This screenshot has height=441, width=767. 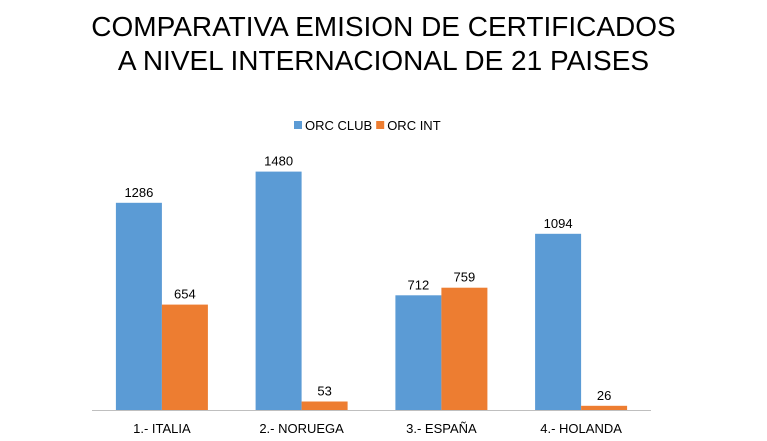 I want to click on x-tick-label-2-noruega: 2.- NORUEGA, so click(x=301, y=428).